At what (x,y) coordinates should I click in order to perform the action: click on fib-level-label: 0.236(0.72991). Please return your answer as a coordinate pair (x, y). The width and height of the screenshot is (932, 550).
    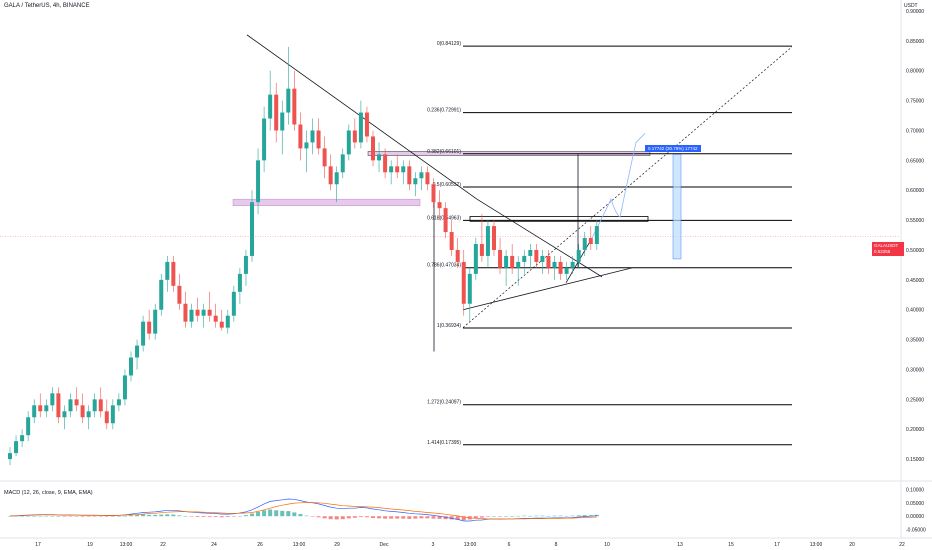
    Looking at the image, I should click on (444, 111).